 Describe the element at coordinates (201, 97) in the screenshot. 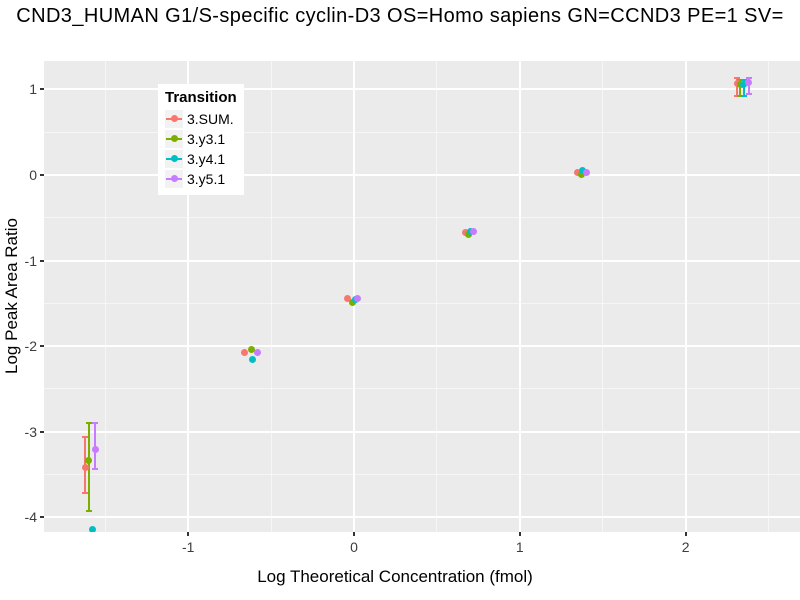

I see `legend-title: Transition` at that location.